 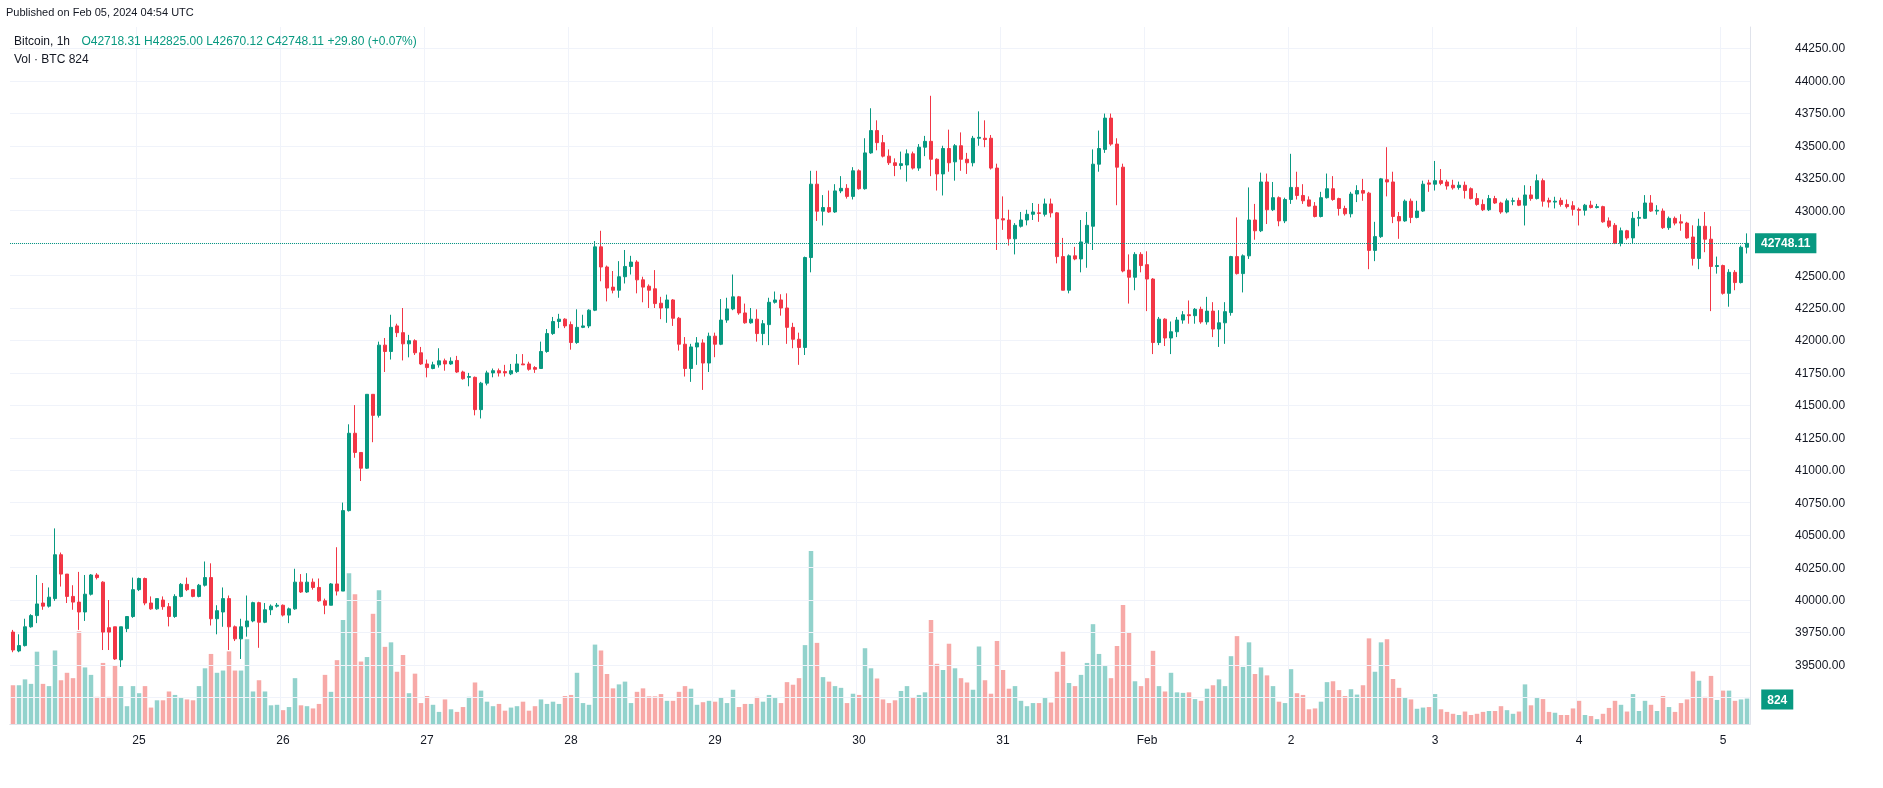 I want to click on annotation: O42718.31 H42825.00 L42670.12 C42748.11 +29.80 (+0.07%), so click(x=249, y=41).